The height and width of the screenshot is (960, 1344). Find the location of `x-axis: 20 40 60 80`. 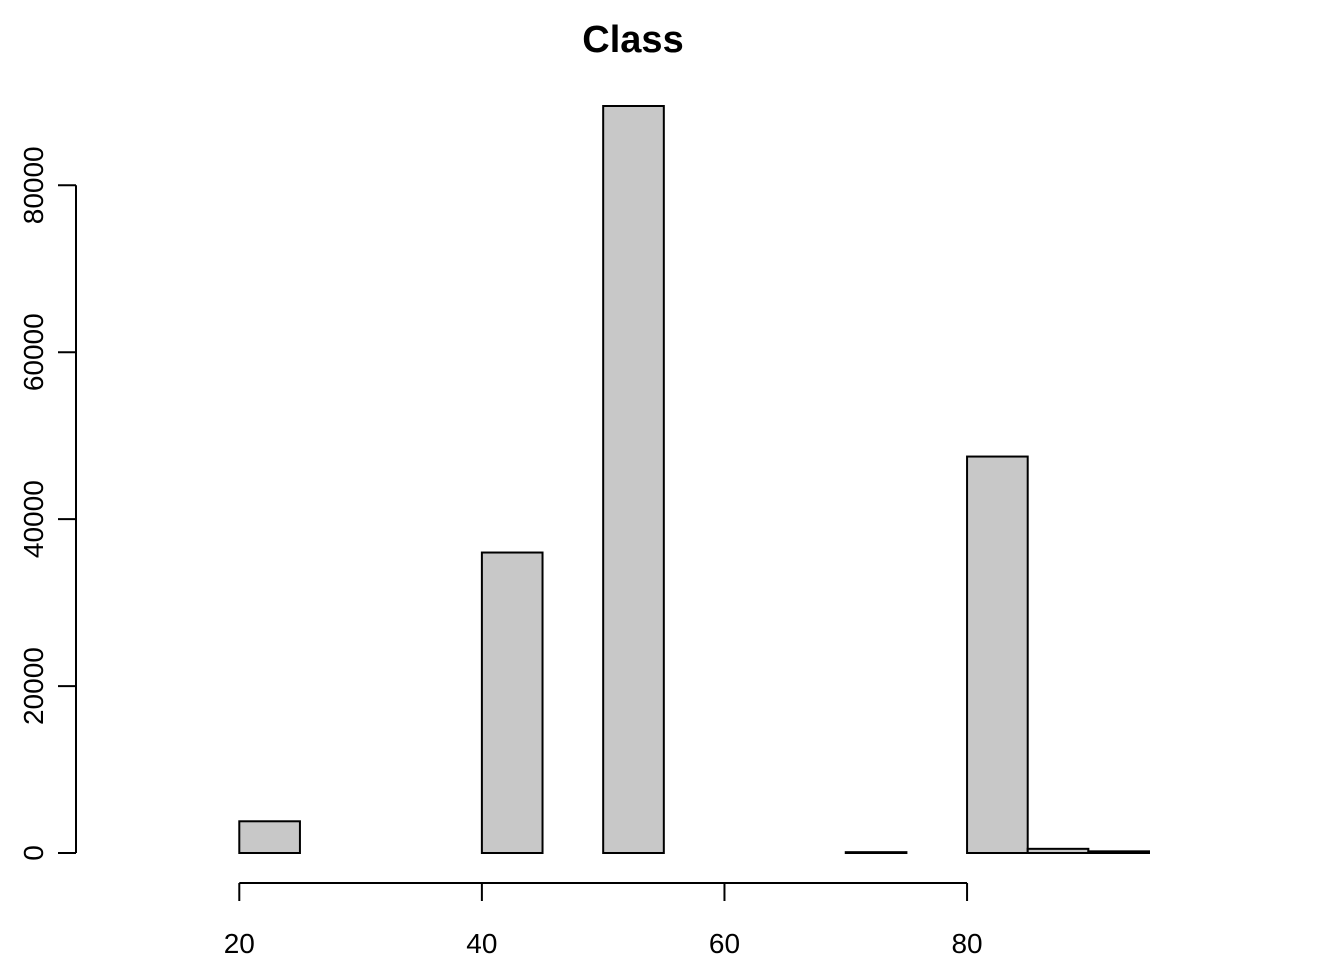

x-axis: 20 40 60 80 is located at coordinates (603, 920).